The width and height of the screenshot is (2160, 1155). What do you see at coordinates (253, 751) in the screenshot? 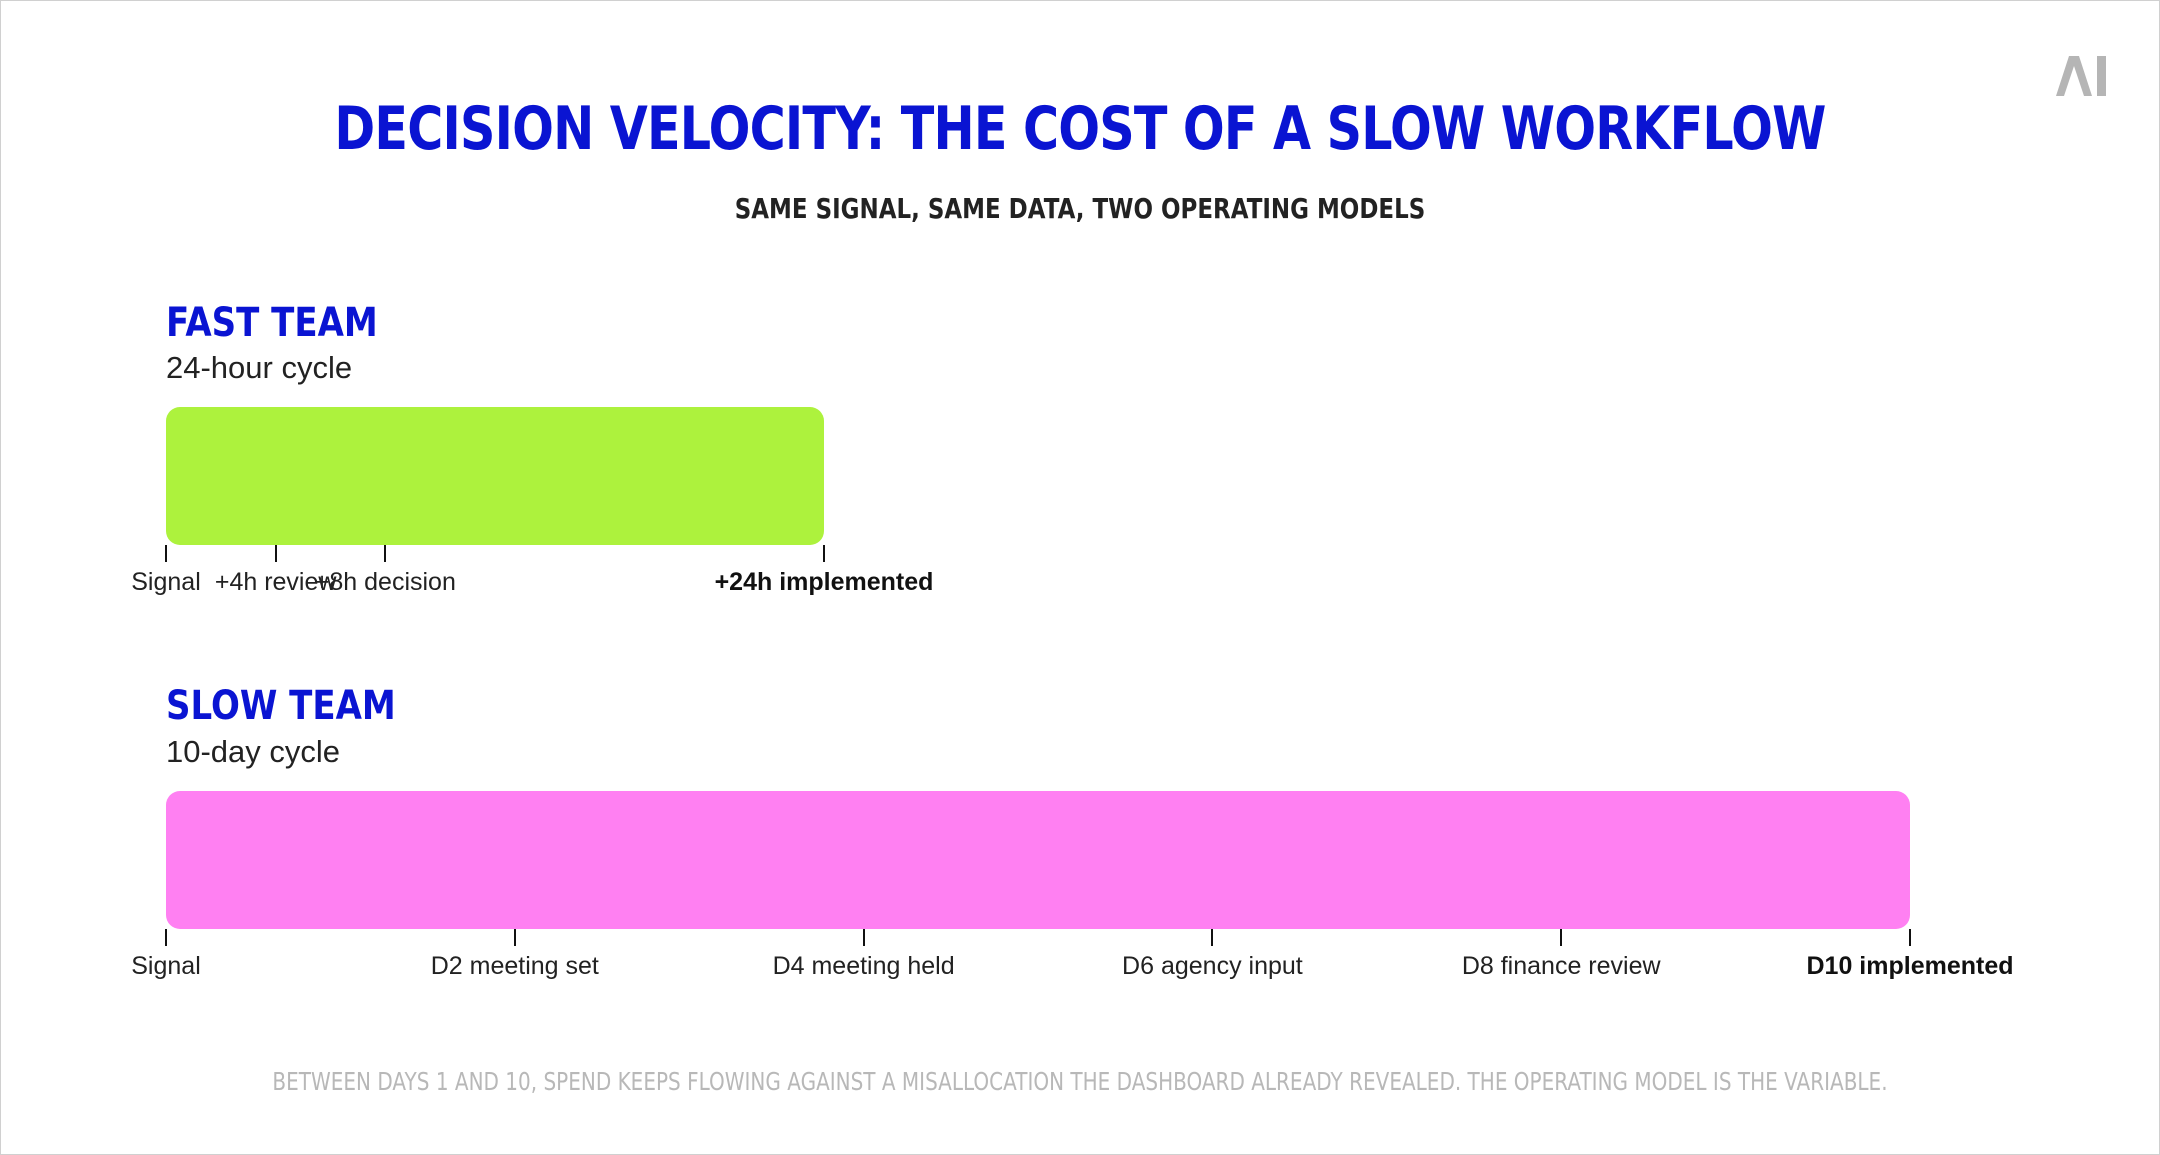
I see `slow-team-cycle: 10-day cycle` at bounding box center [253, 751].